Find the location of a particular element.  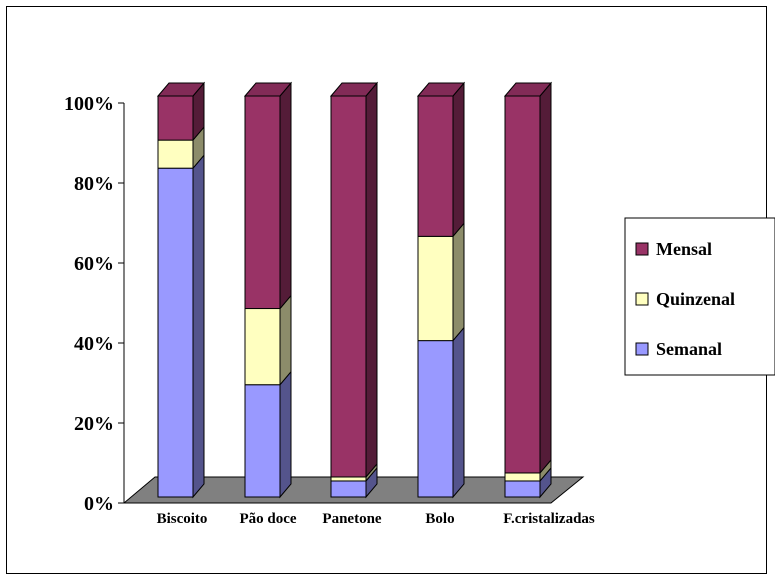

x-category-label: Panetone is located at coordinates (352, 519).